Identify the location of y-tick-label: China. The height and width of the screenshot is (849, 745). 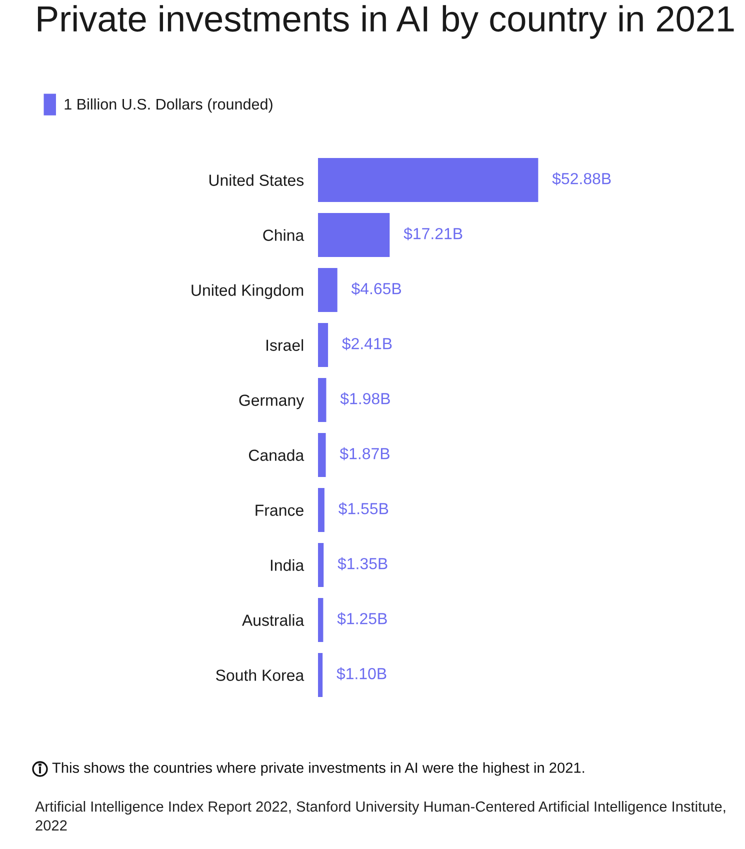
(283, 235).